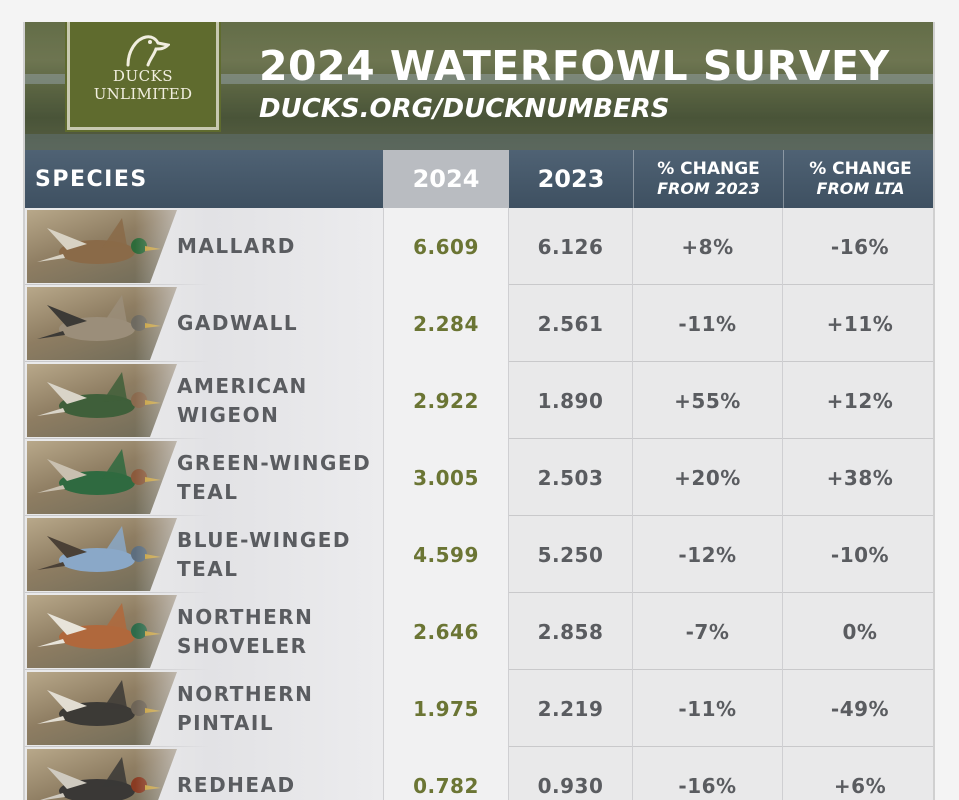 This screenshot has width=959, height=800. What do you see at coordinates (236, 785) in the screenshot?
I see `species-name: REDHEAD` at bounding box center [236, 785].